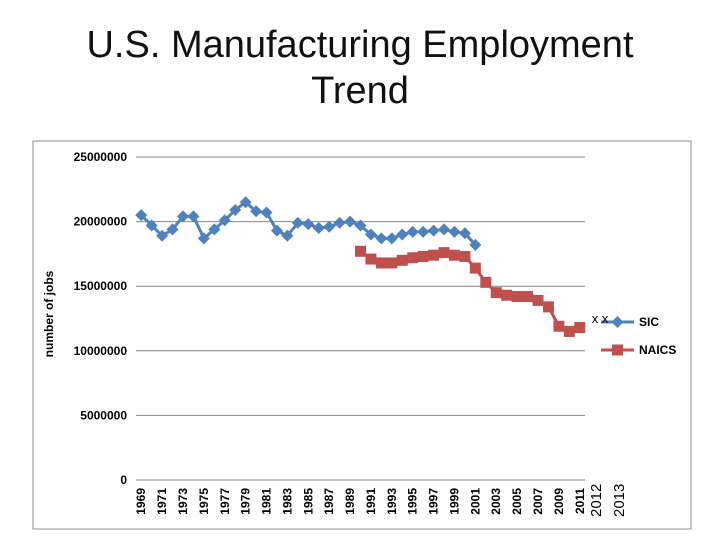 The width and height of the screenshot is (720, 540). What do you see at coordinates (267, 501) in the screenshot?
I see `x-tick-label: 1981` at bounding box center [267, 501].